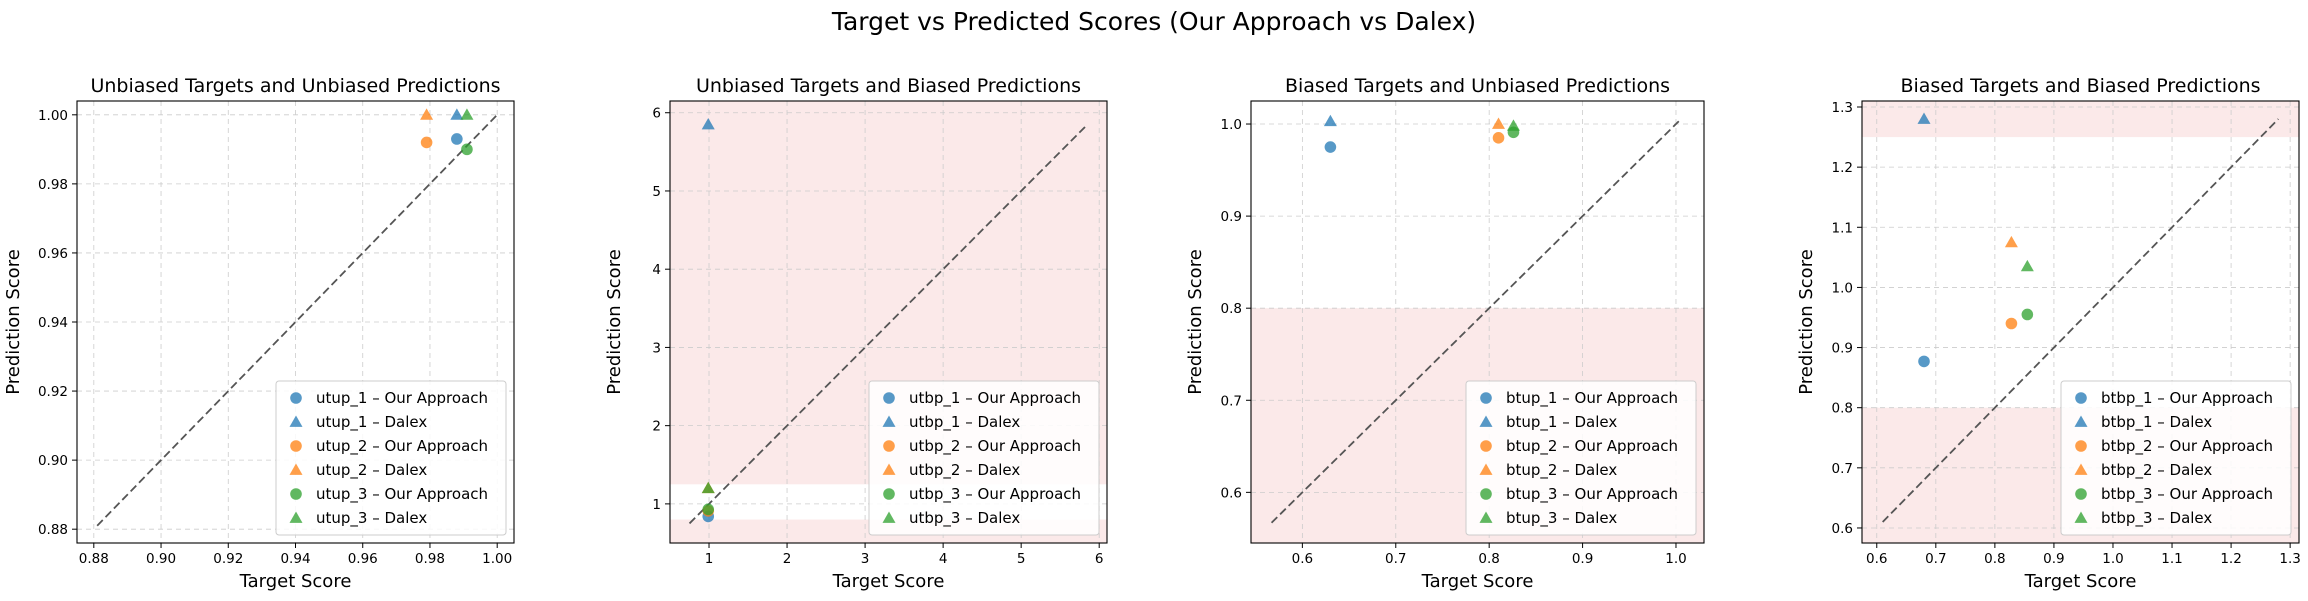  Describe the element at coordinates (161, 559) in the screenshot. I see `x-tick-label: 0.90` at that location.